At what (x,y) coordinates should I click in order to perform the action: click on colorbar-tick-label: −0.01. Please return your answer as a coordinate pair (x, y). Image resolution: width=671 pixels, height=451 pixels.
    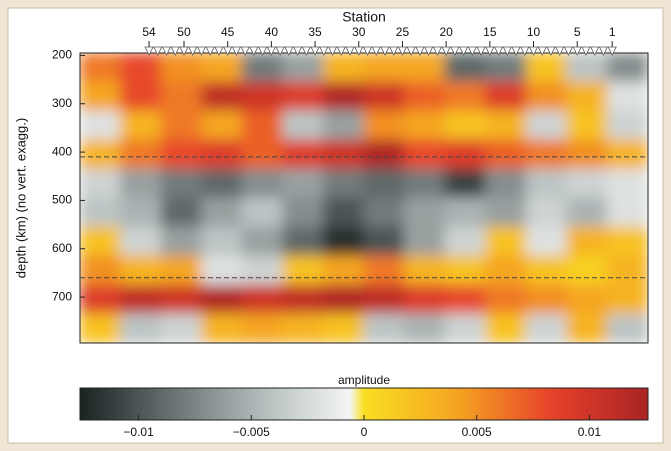
    Looking at the image, I should click on (138, 432).